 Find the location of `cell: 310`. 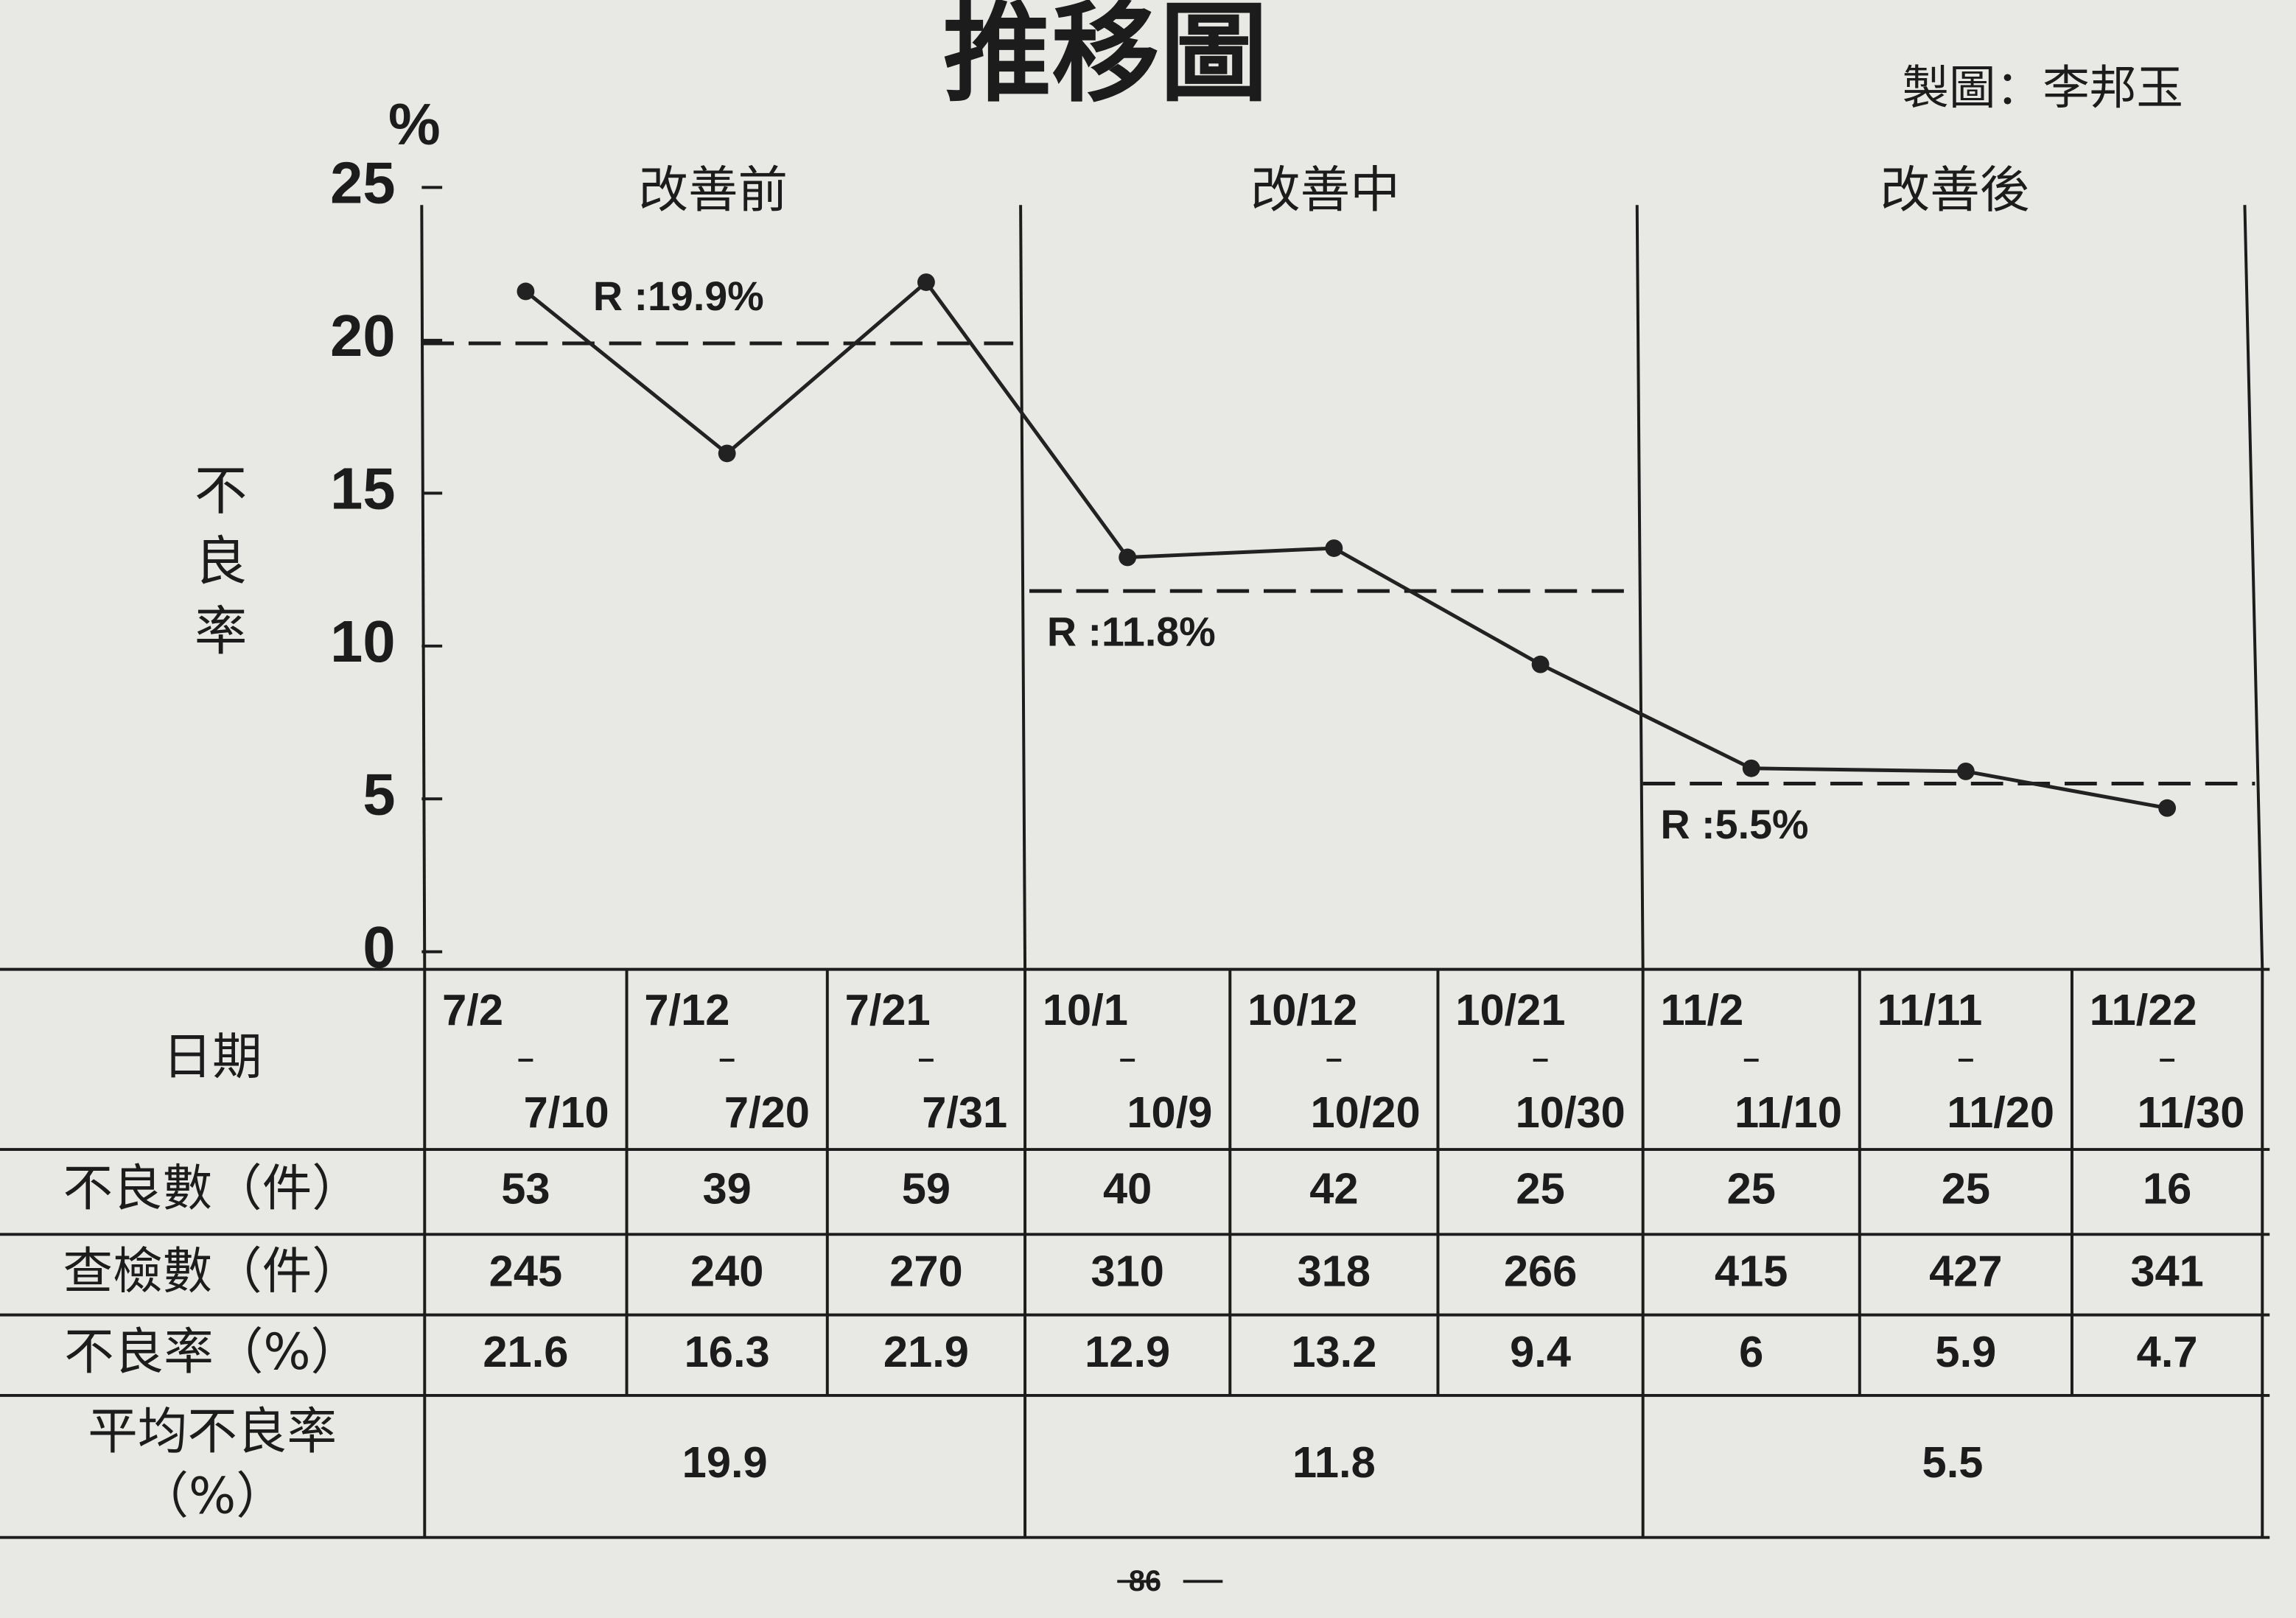

cell: 310 is located at coordinates (1127, 1271).